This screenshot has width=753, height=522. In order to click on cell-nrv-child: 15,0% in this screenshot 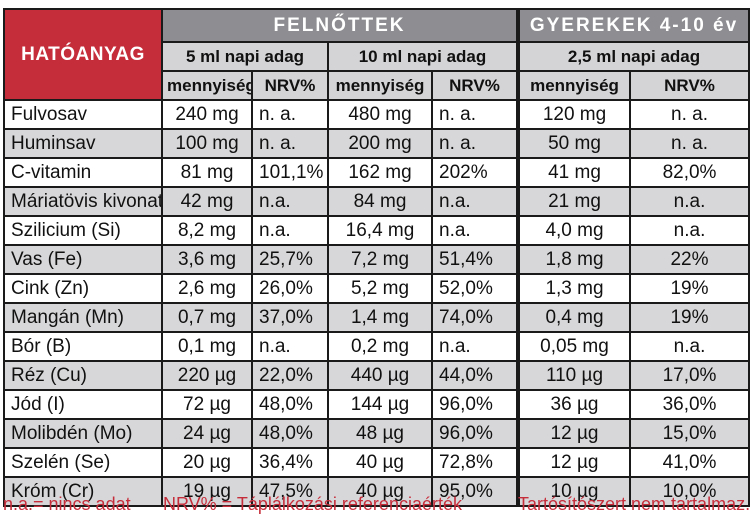, I will do `click(689, 433)`.